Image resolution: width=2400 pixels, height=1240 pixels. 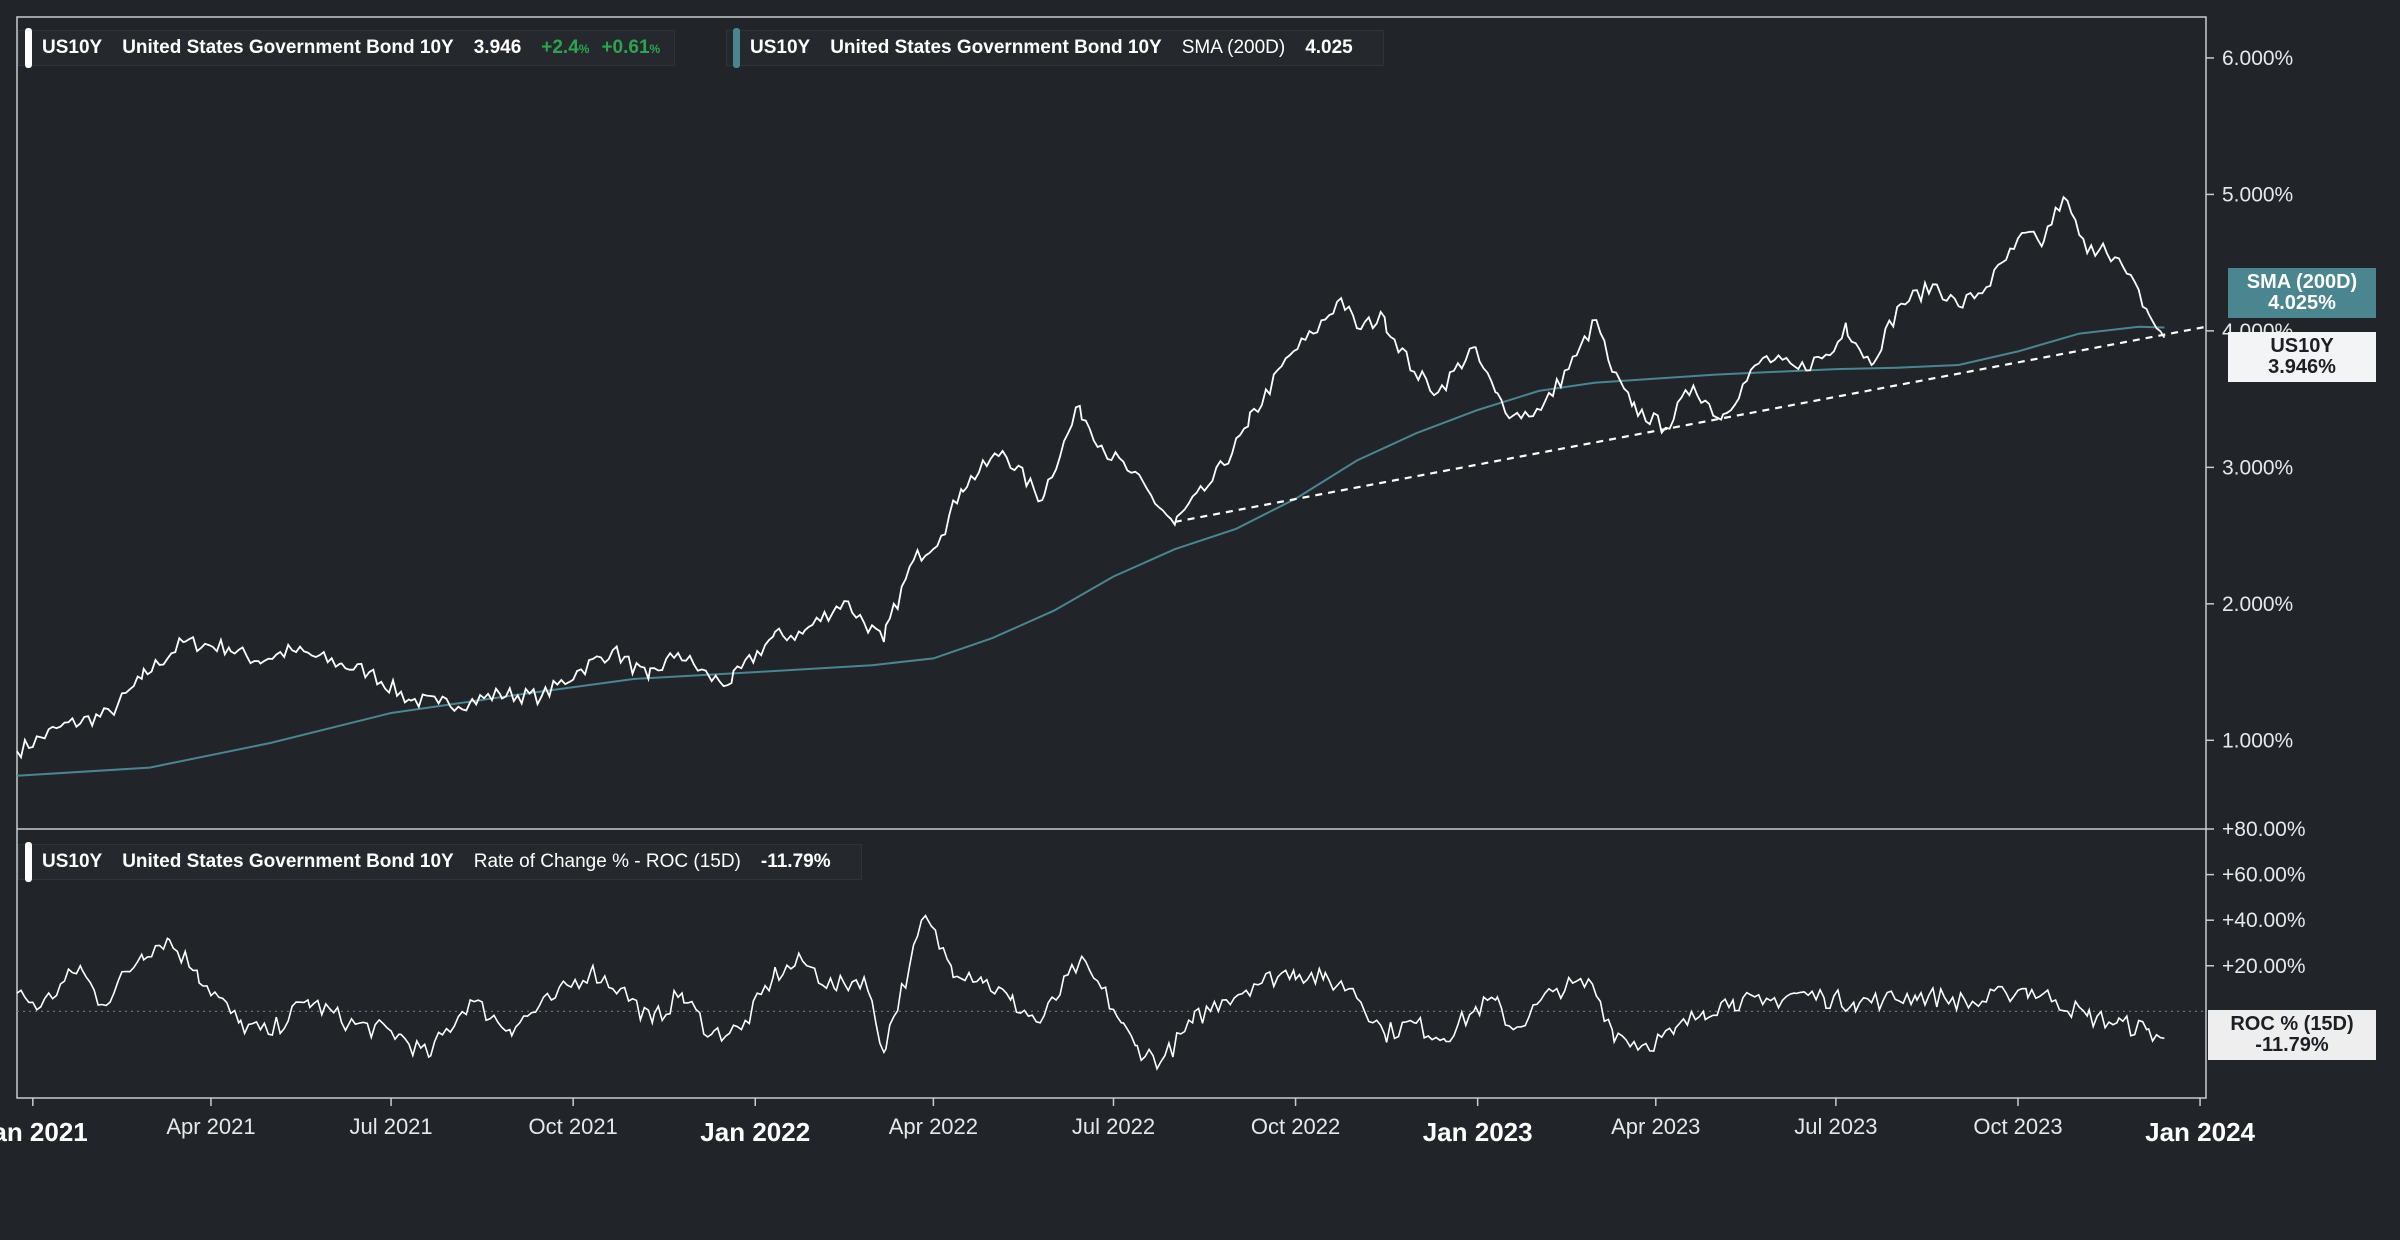 I want to click on legend-roc-name: United States Government Bond 10Y, so click(x=288, y=861).